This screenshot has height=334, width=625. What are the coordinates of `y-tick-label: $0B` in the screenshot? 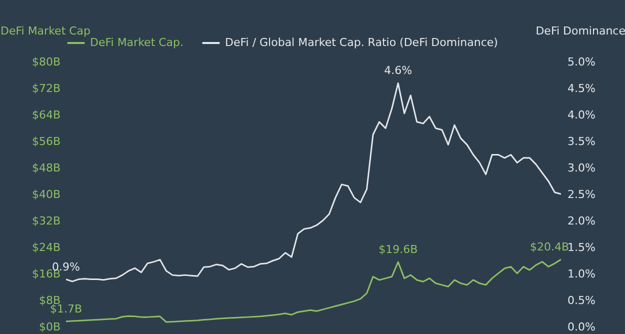 It's located at (49, 327).